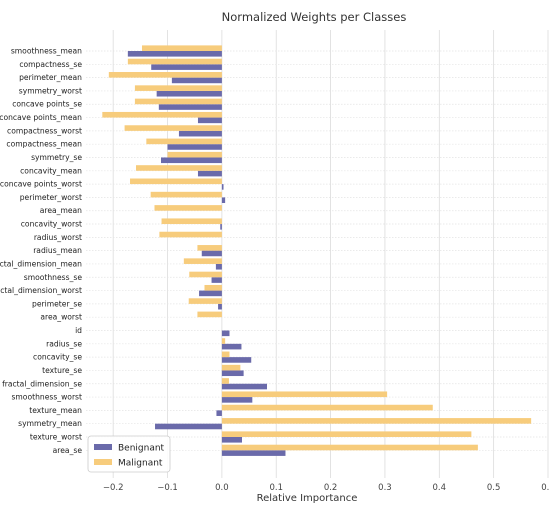 This screenshot has width=550, height=515. I want to click on category-label: perimeter_worst, so click(51, 197).